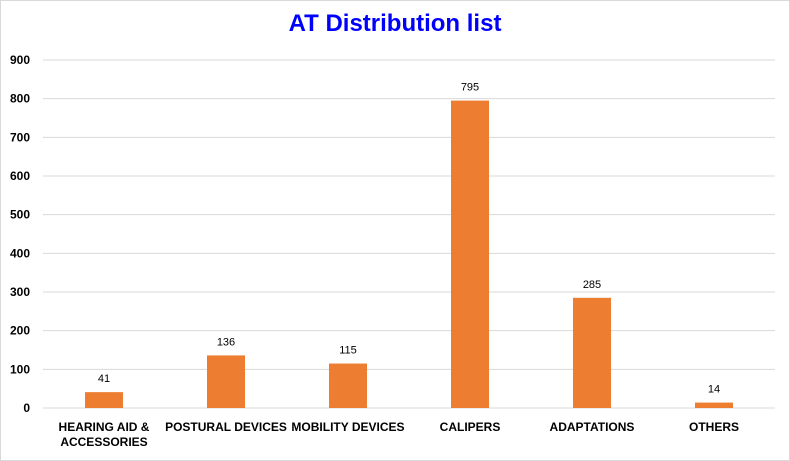 This screenshot has height=461, width=790. I want to click on y-tick-label: 200, so click(20, 331).